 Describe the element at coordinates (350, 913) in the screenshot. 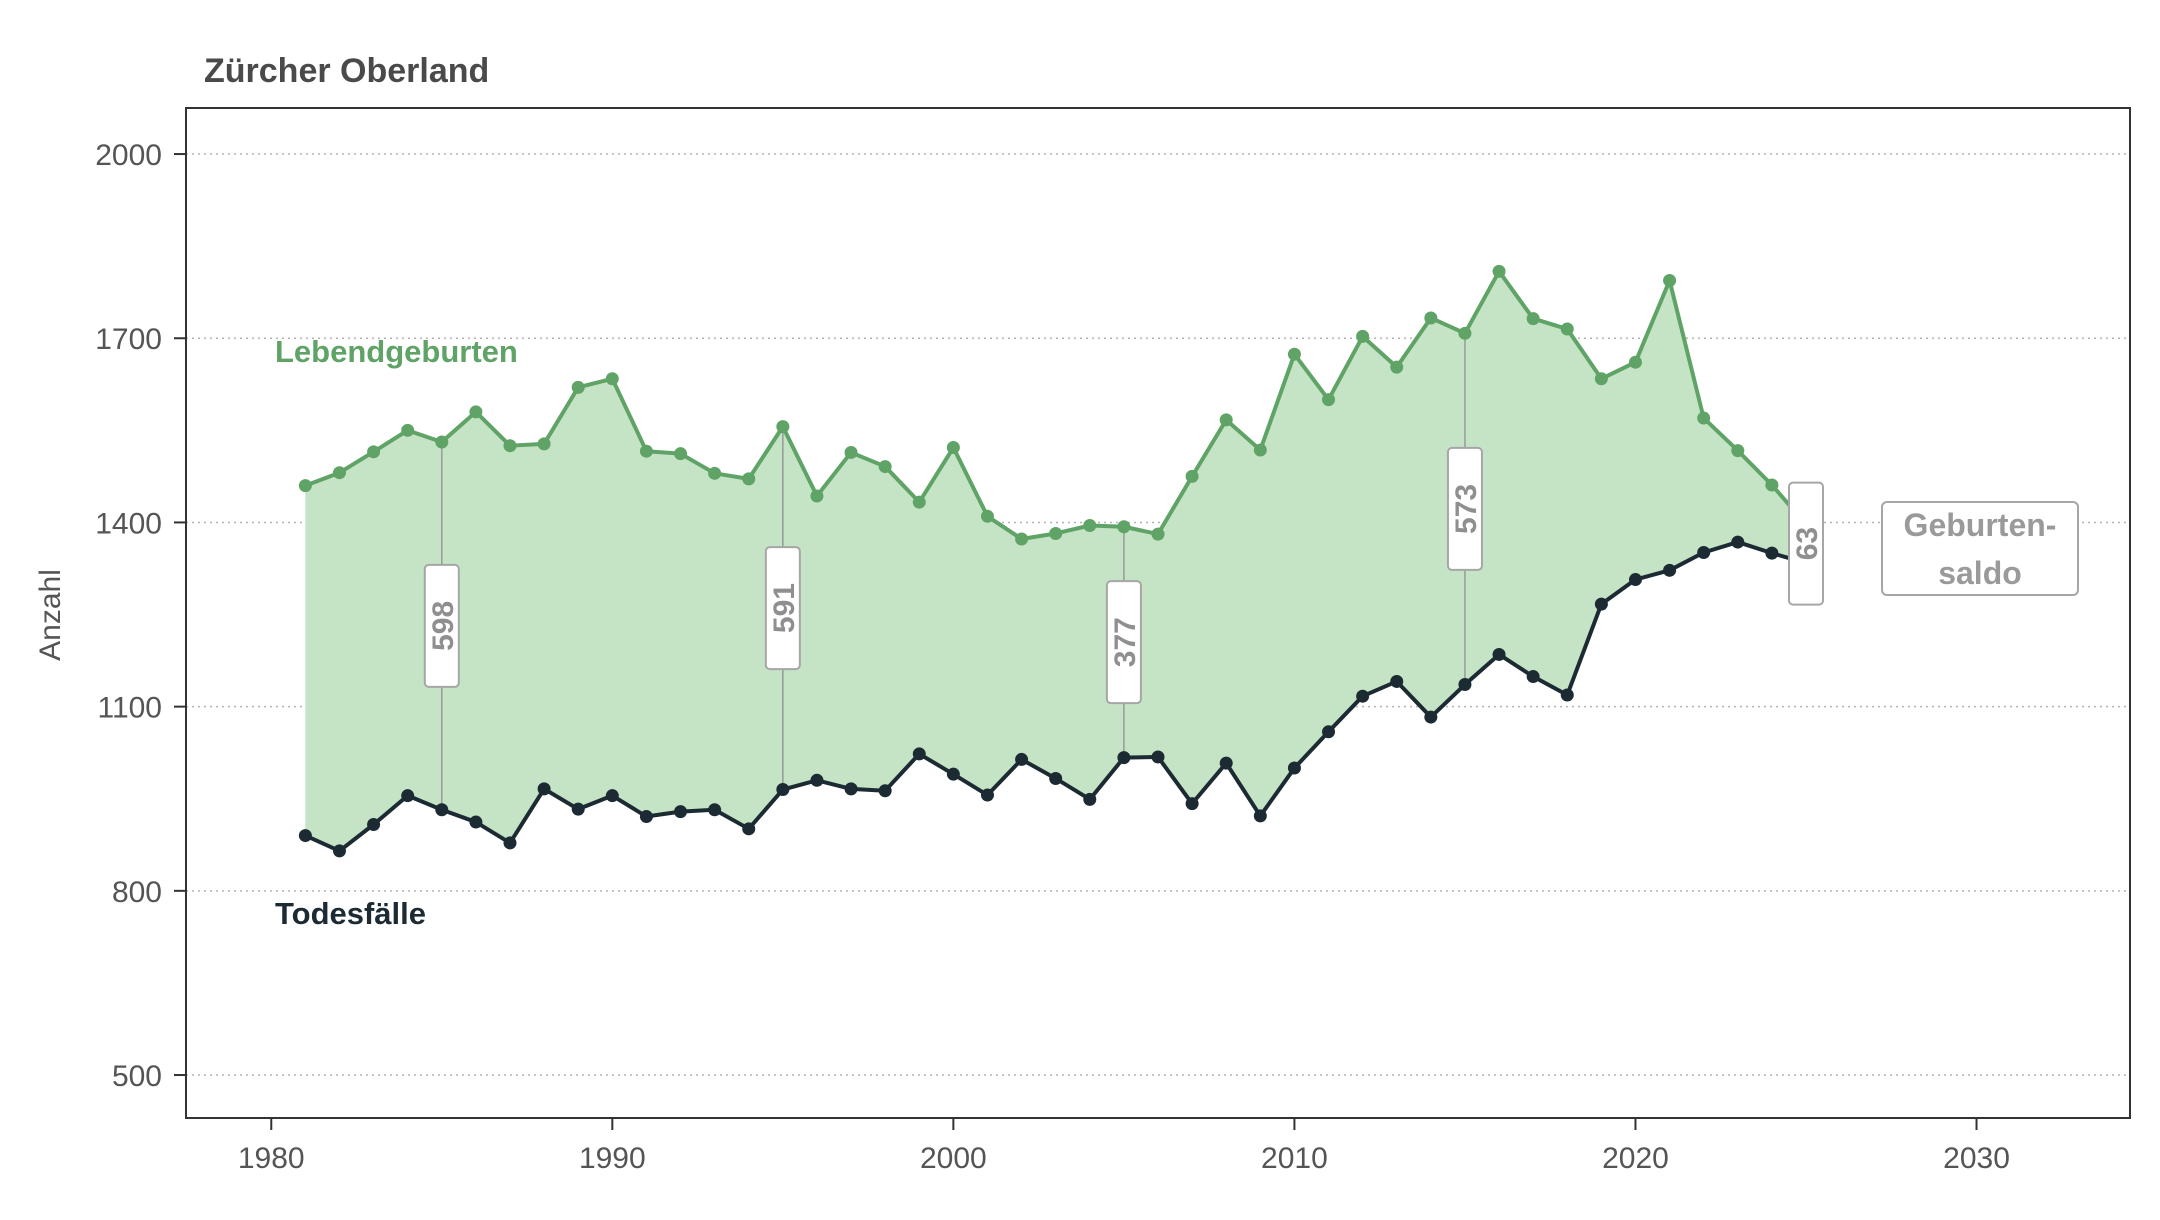

I see `series-label-deaths: Todesfälle` at that location.